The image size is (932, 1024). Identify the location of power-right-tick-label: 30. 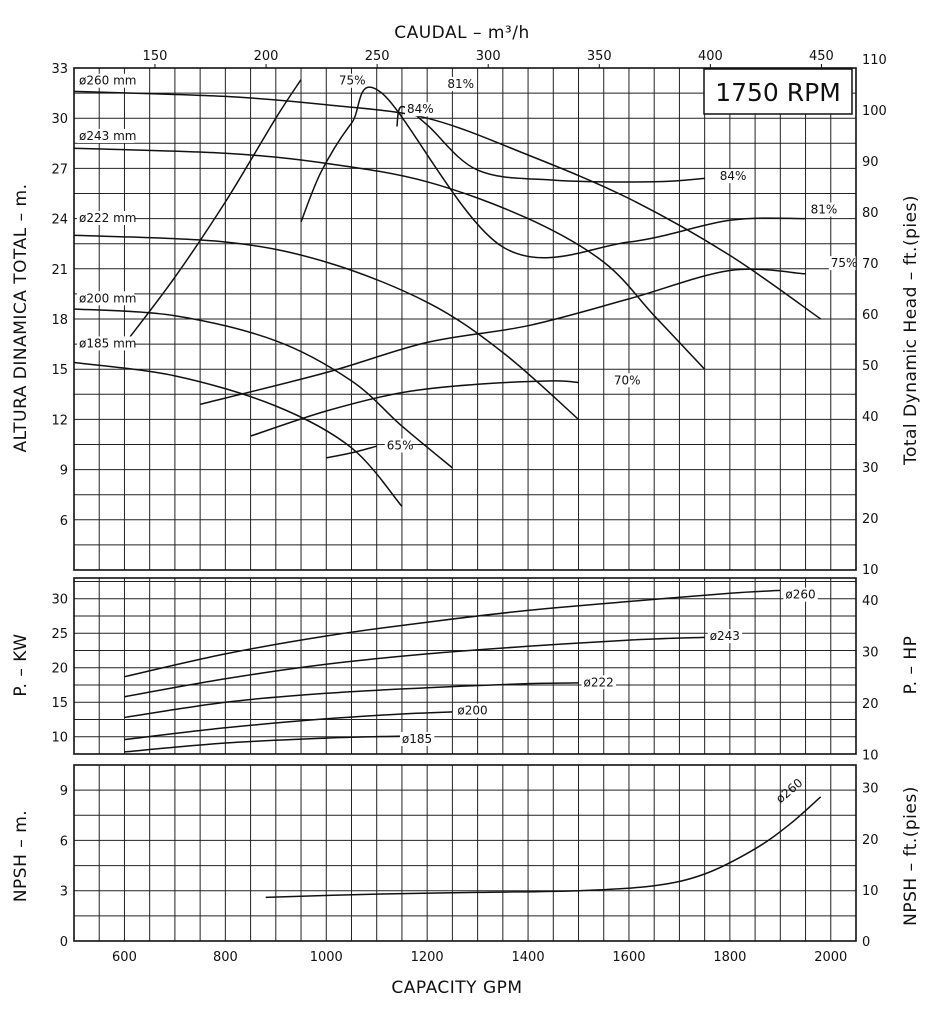
(870, 652).